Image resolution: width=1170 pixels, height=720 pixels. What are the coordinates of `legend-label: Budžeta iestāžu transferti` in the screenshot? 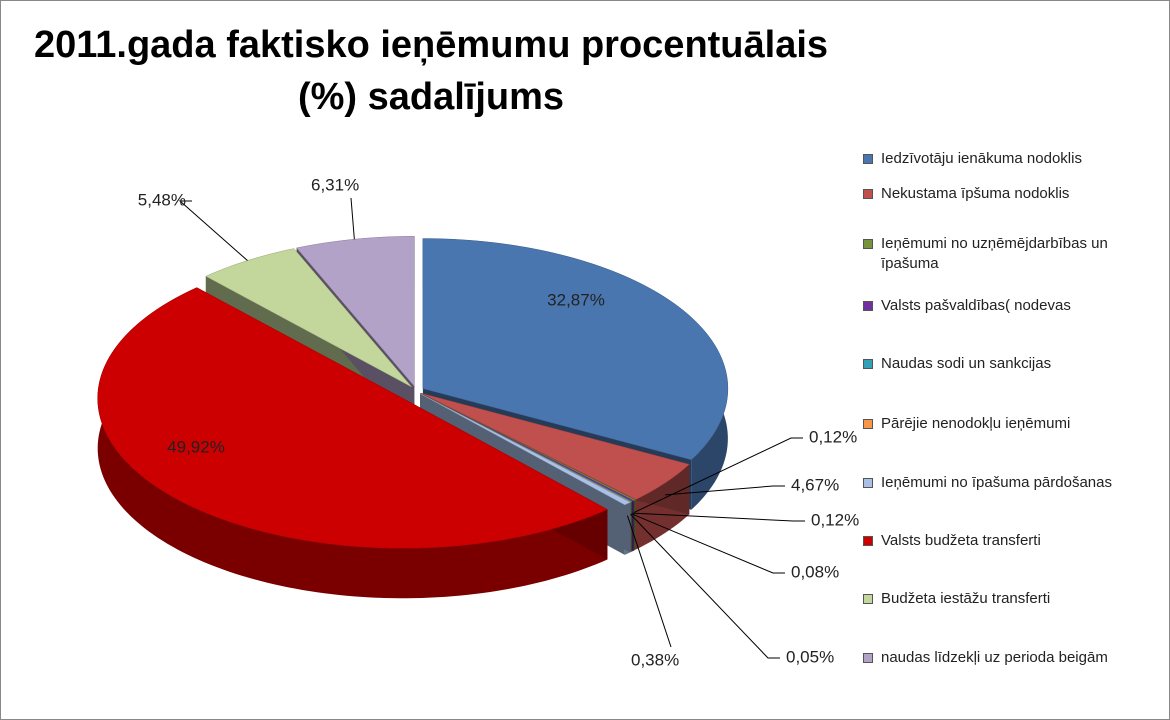 It's located at (966, 598).